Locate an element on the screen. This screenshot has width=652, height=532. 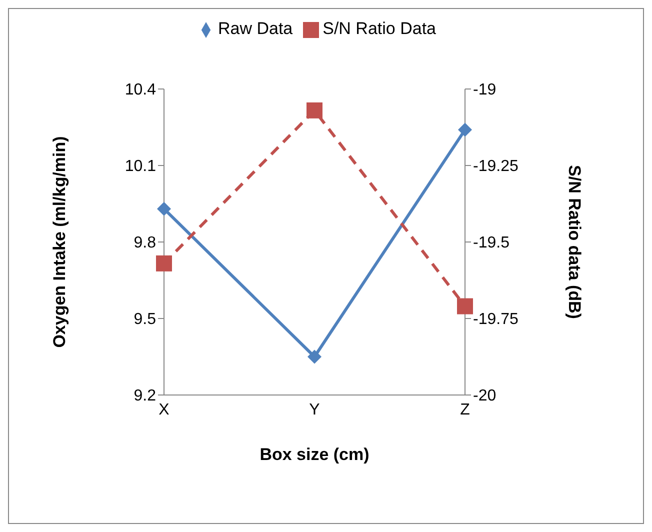
y-tick-label: 10.1 is located at coordinates (140, 167).